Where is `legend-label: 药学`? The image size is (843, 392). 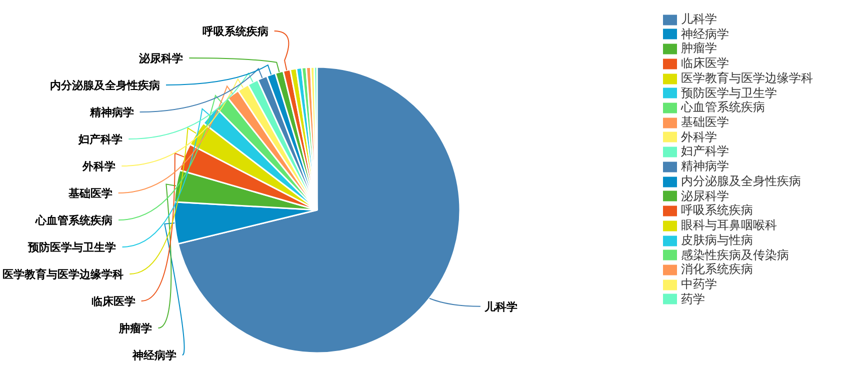
legend-label: 药学 is located at coordinates (693, 299).